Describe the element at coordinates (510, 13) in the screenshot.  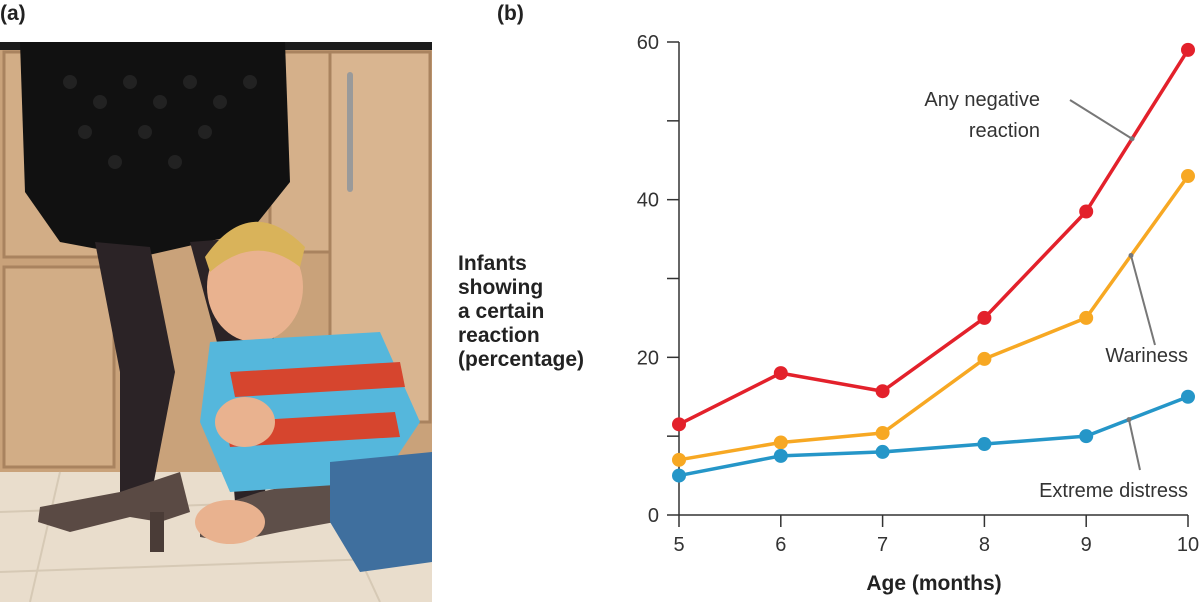
I see `panel-label-b: (b)` at that location.